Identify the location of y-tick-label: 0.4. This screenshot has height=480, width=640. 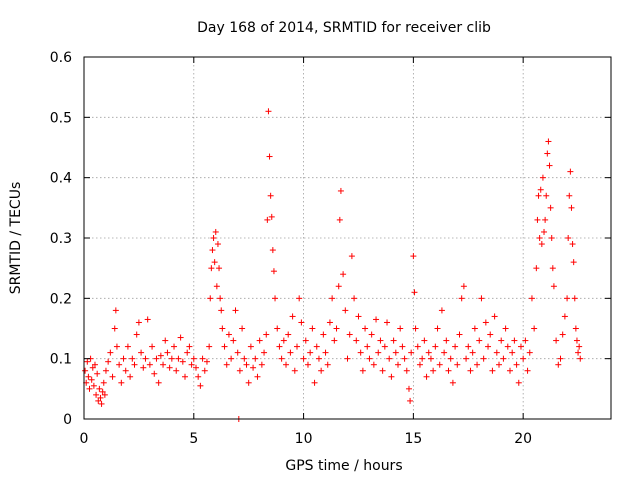
(61, 179).